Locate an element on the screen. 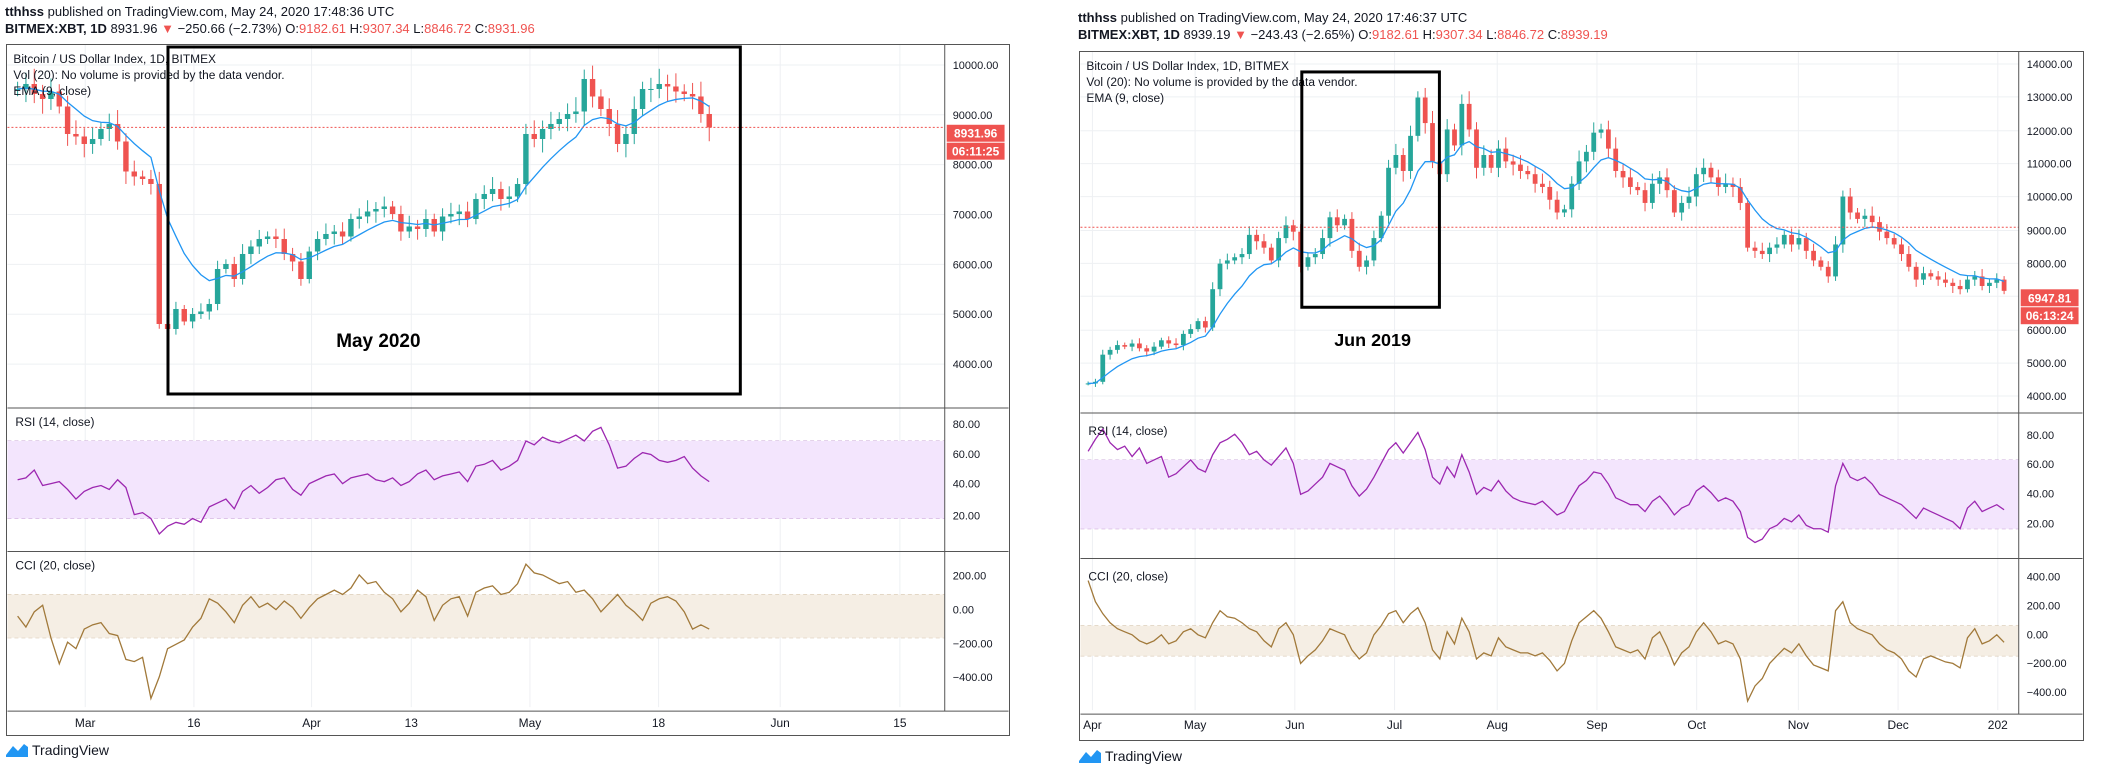  time-tick-label: Apr is located at coordinates (311, 723).